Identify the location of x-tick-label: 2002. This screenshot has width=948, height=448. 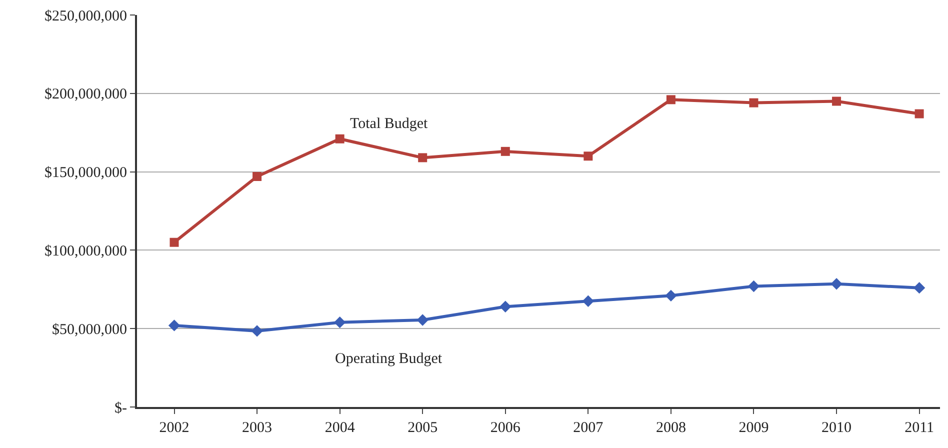
(174, 428).